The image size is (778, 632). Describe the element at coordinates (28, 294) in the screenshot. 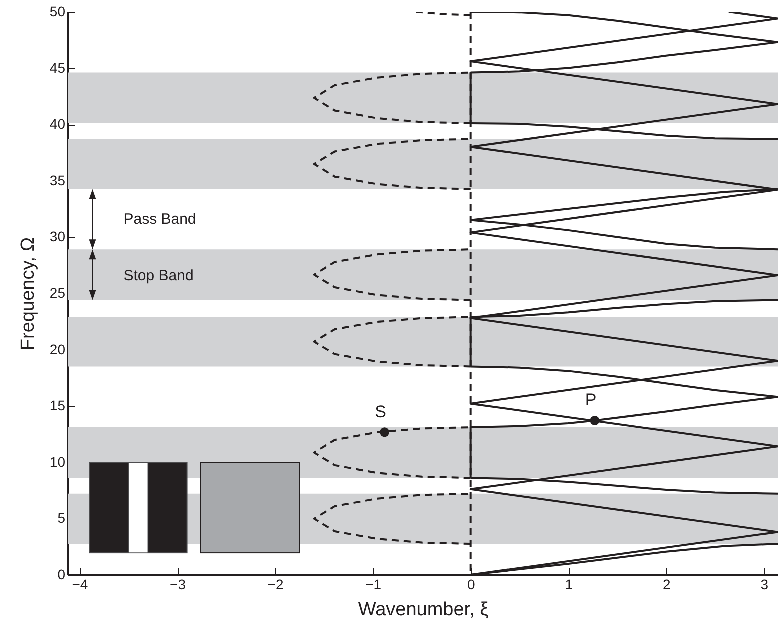

I see `y-axis-title: Frequency, Ω` at that location.